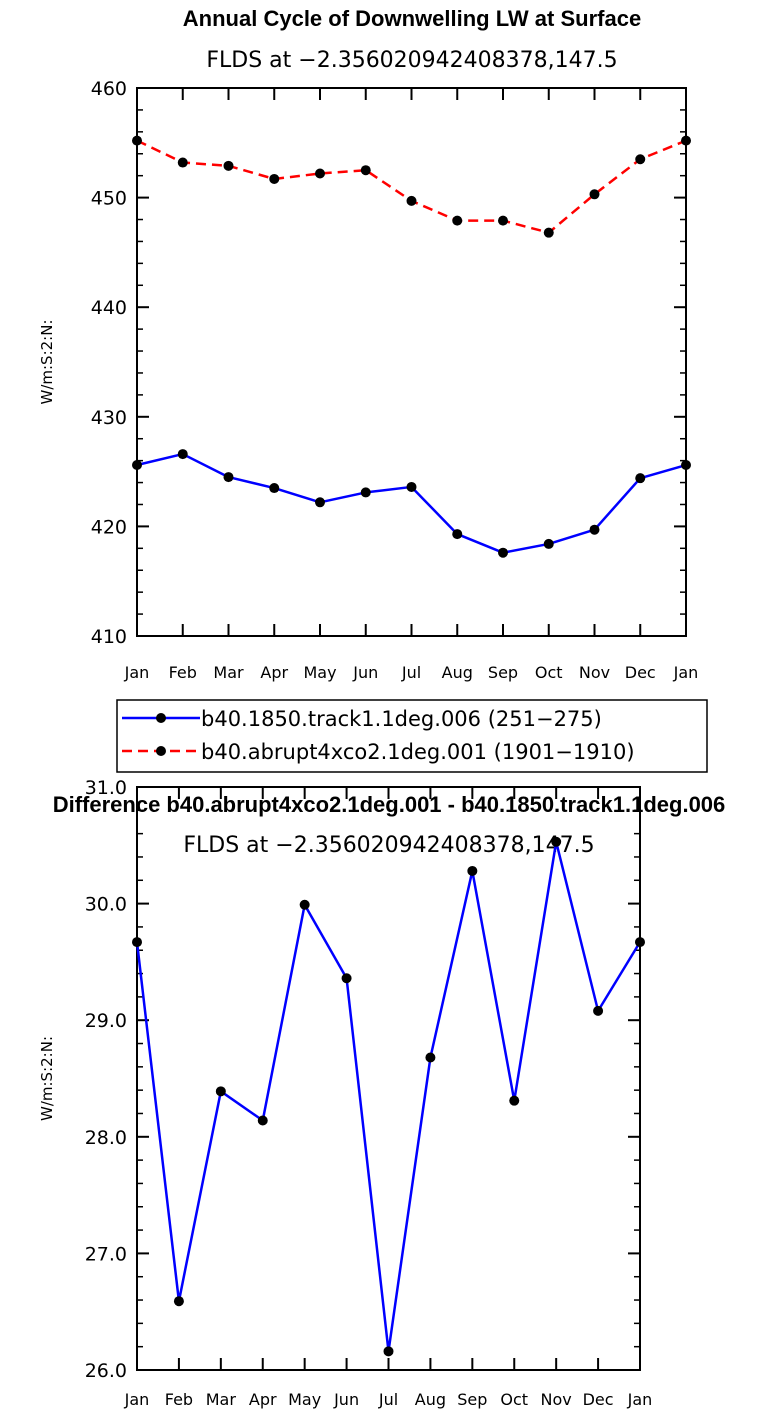 This screenshot has width=778, height=1419. Describe the element at coordinates (412, 736) in the screenshot. I see `legend-box` at that location.